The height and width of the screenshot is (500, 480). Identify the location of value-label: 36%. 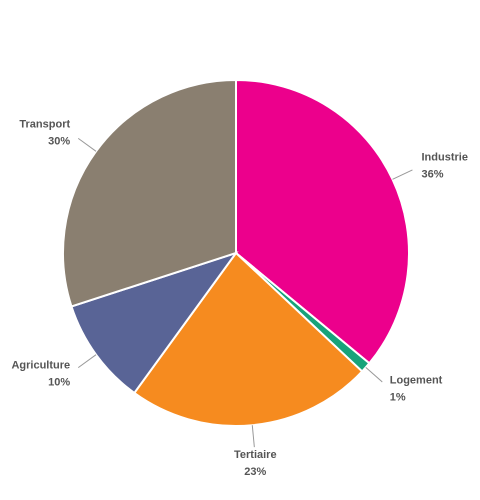
(432, 175).